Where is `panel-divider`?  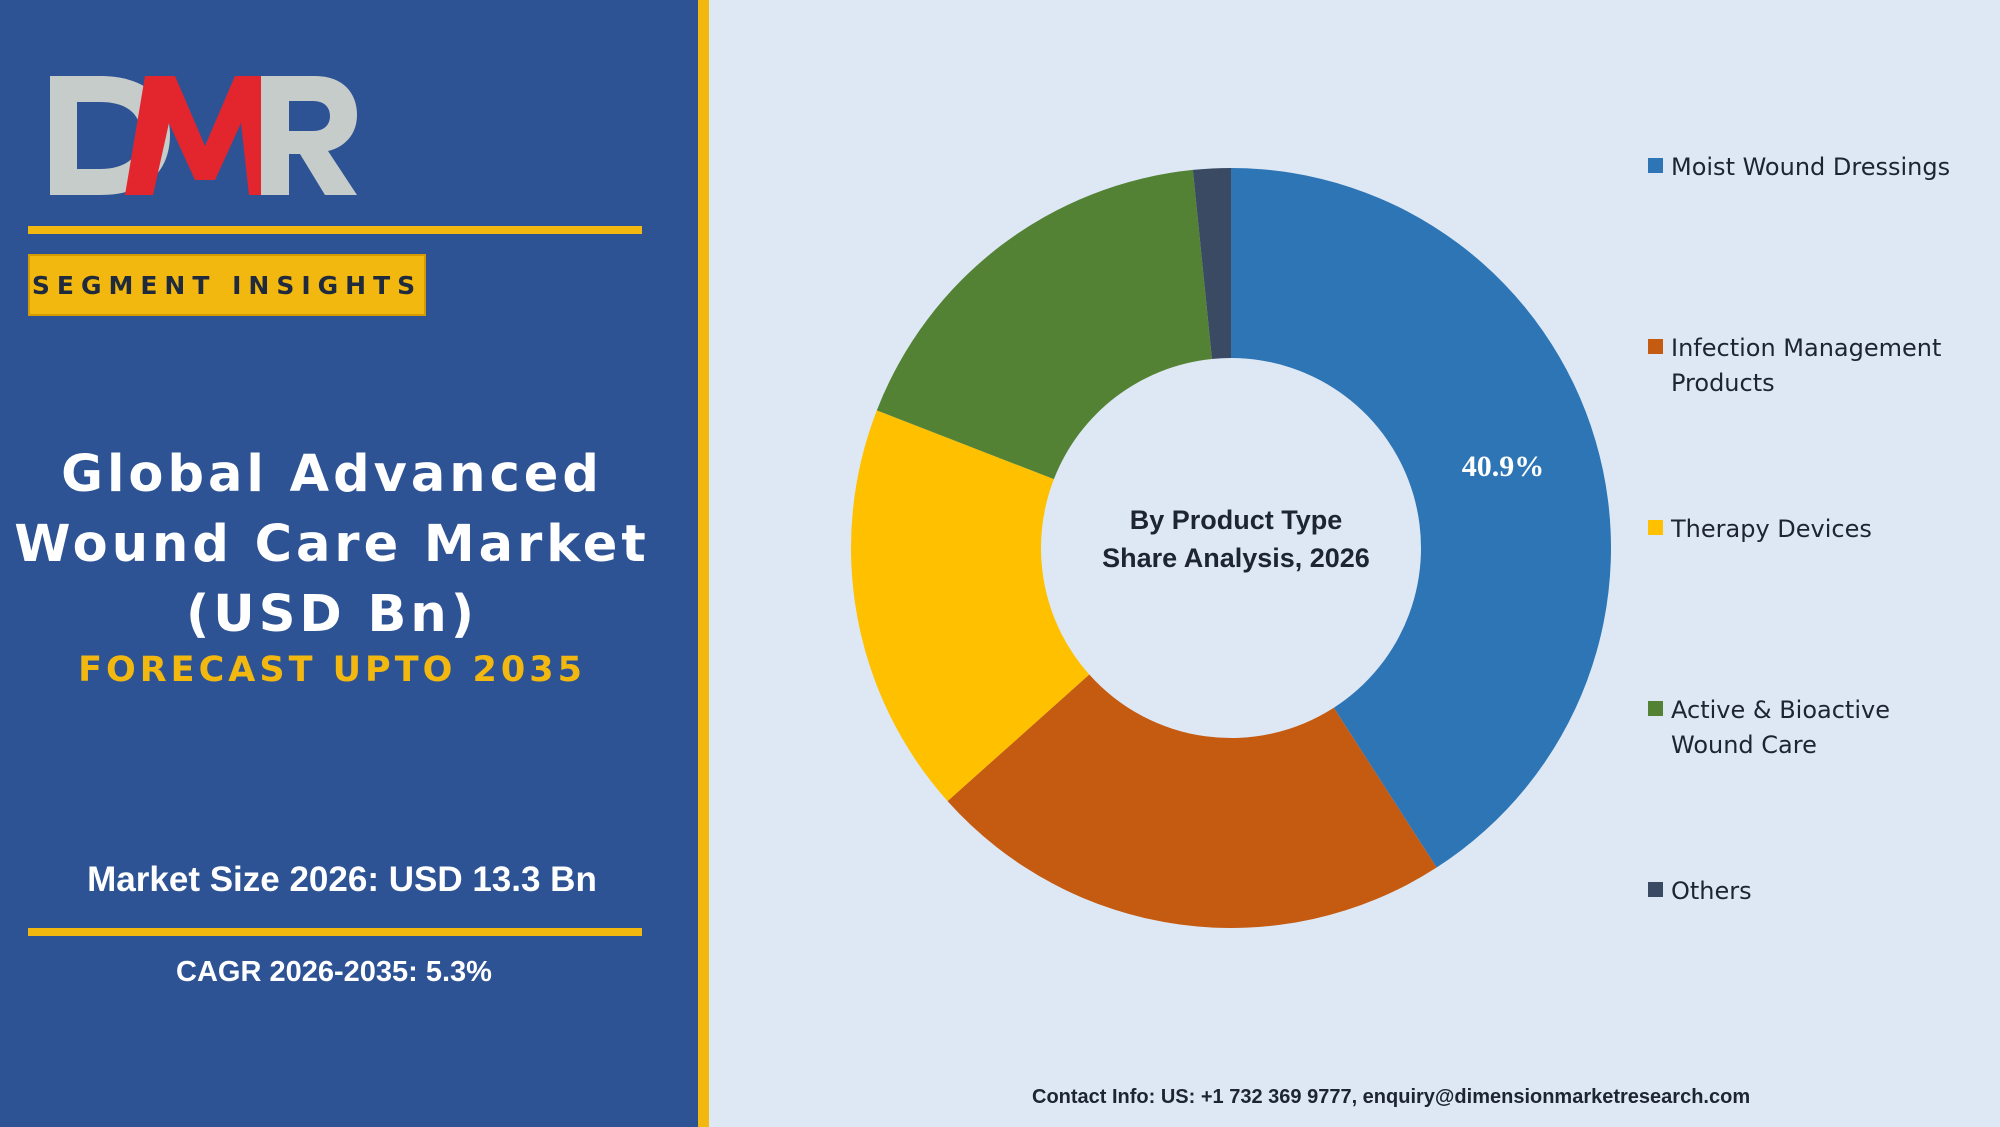 panel-divider is located at coordinates (703, 563).